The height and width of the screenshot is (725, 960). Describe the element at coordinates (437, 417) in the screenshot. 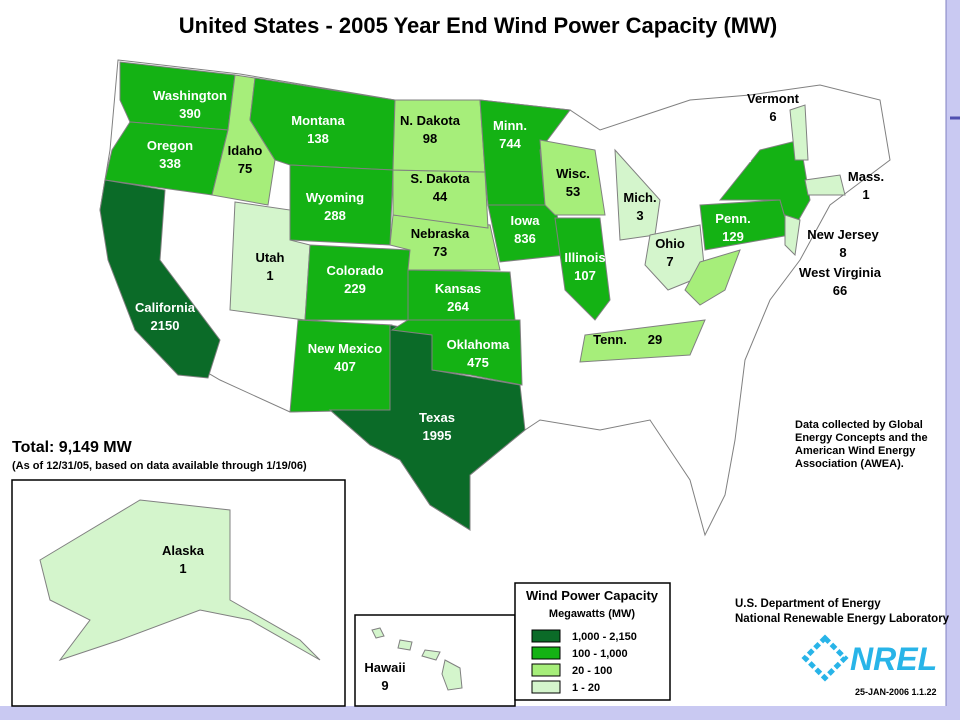

I see `state-name: Texas` at that location.